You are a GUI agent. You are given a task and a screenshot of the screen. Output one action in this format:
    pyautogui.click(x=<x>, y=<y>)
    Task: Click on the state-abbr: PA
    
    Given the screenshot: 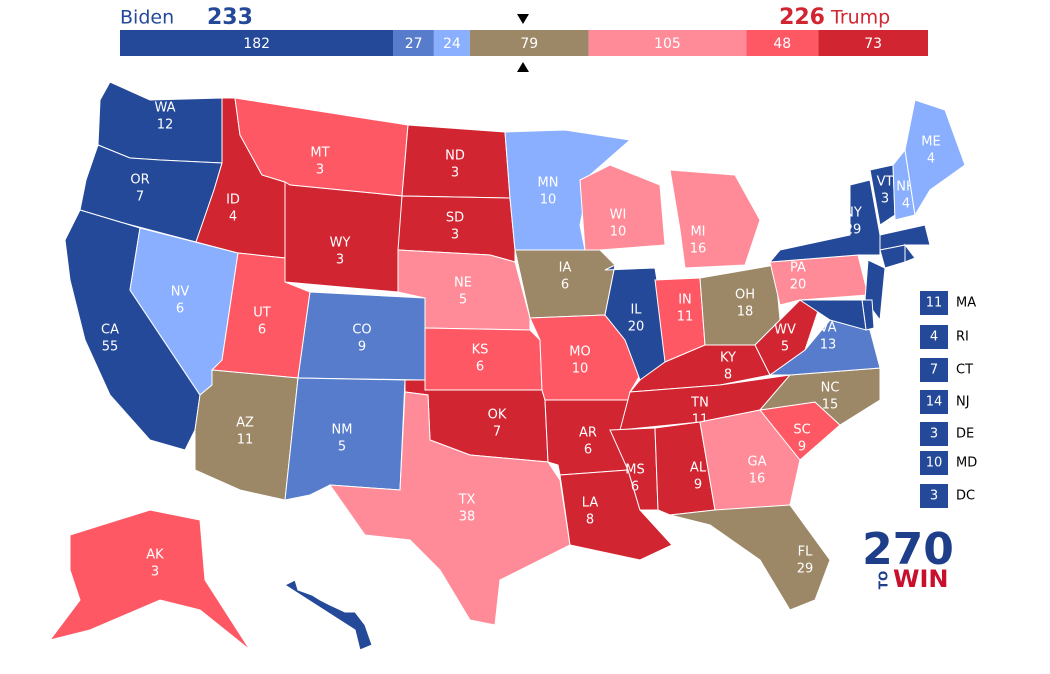 What is the action you would take?
    pyautogui.click(x=798, y=268)
    